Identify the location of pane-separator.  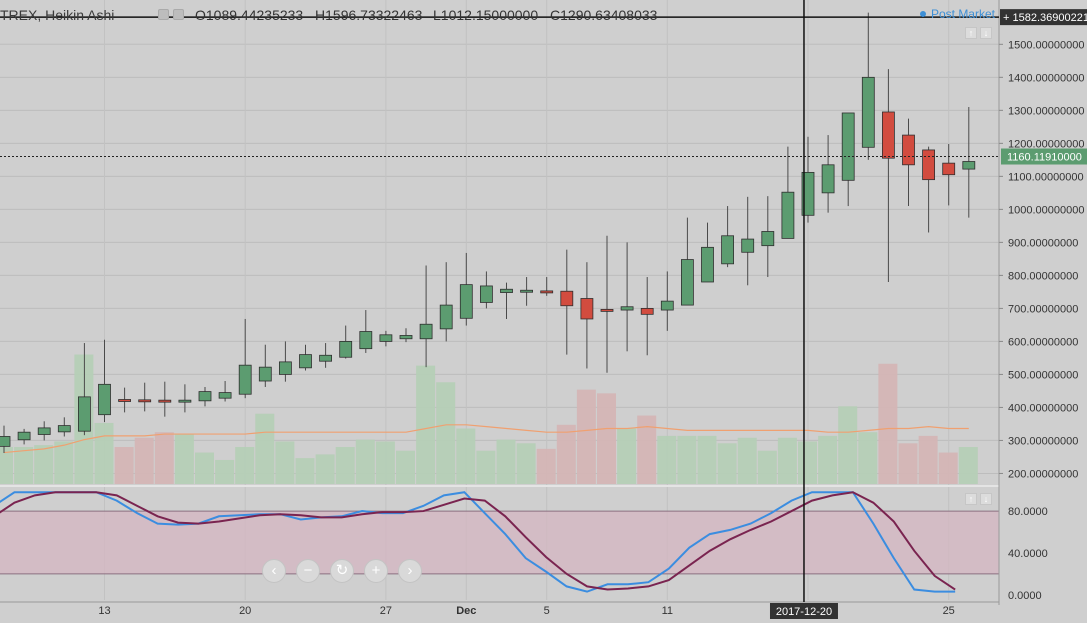
(499, 486).